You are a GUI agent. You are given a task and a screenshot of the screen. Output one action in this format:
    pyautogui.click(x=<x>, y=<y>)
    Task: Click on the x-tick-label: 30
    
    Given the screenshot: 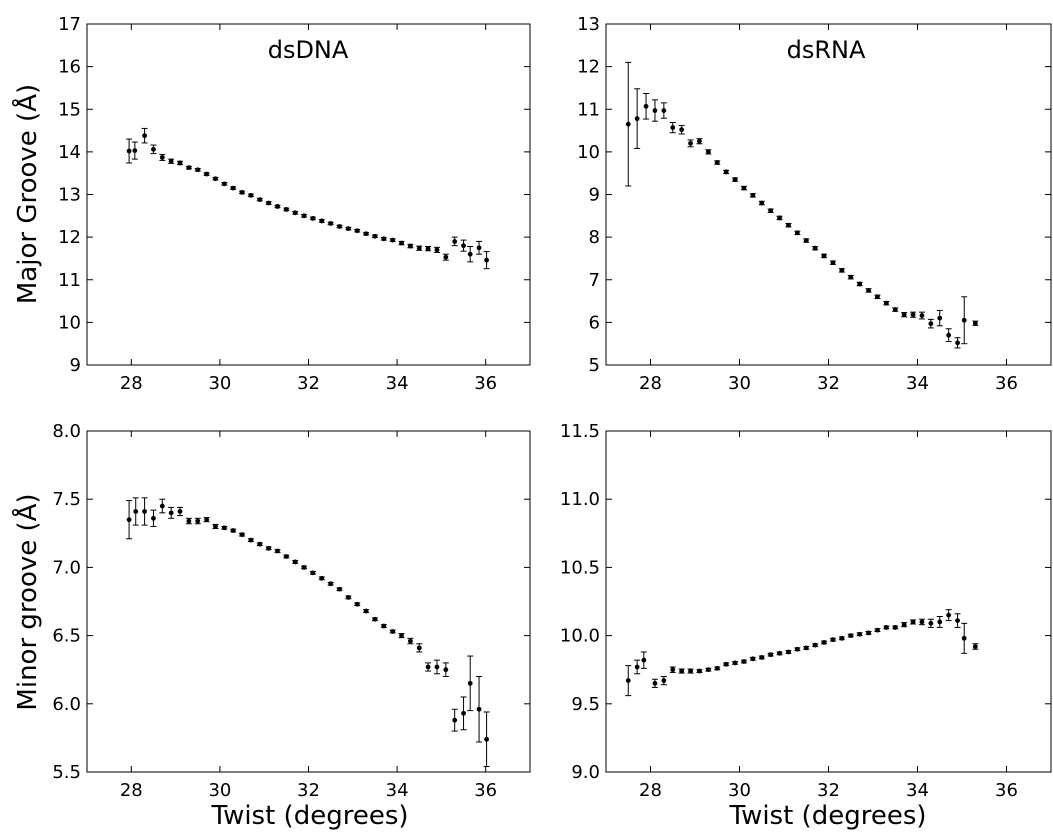 What is the action you would take?
    pyautogui.click(x=739, y=790)
    